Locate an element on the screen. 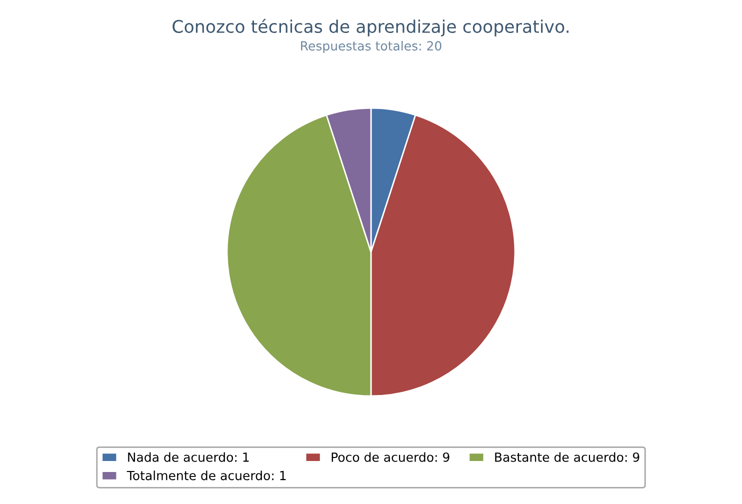 The image size is (742, 504). legend-label: Bastante de acuerdo: 9 is located at coordinates (567, 457).